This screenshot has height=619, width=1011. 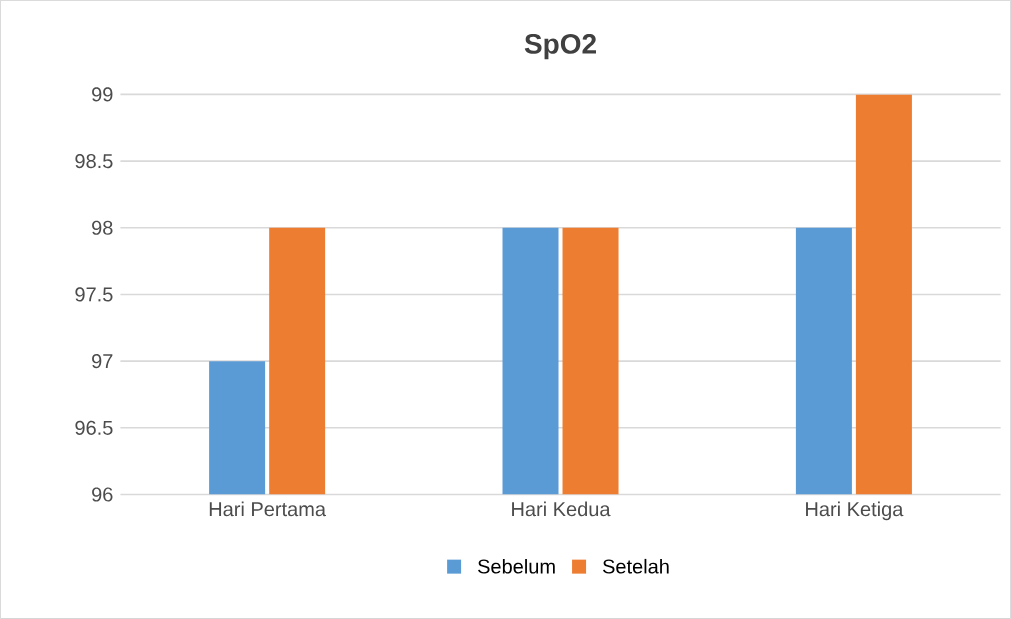 I want to click on x-tick-label: Hari Kedua, so click(x=561, y=509).